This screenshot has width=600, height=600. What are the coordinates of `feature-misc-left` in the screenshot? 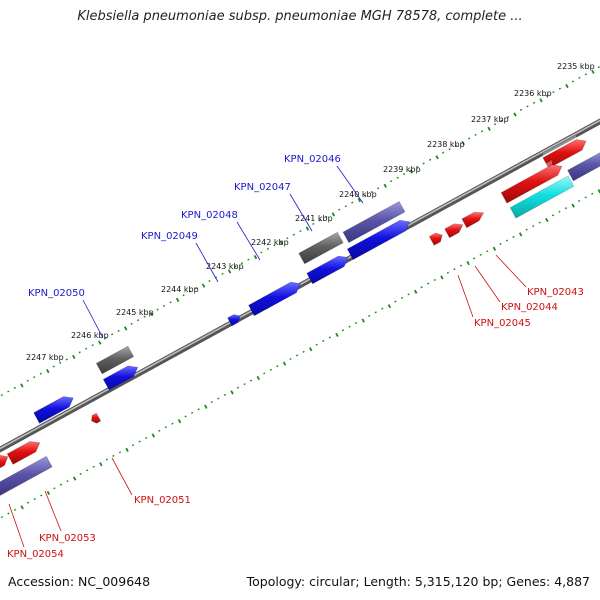 It's located at (26, 473).